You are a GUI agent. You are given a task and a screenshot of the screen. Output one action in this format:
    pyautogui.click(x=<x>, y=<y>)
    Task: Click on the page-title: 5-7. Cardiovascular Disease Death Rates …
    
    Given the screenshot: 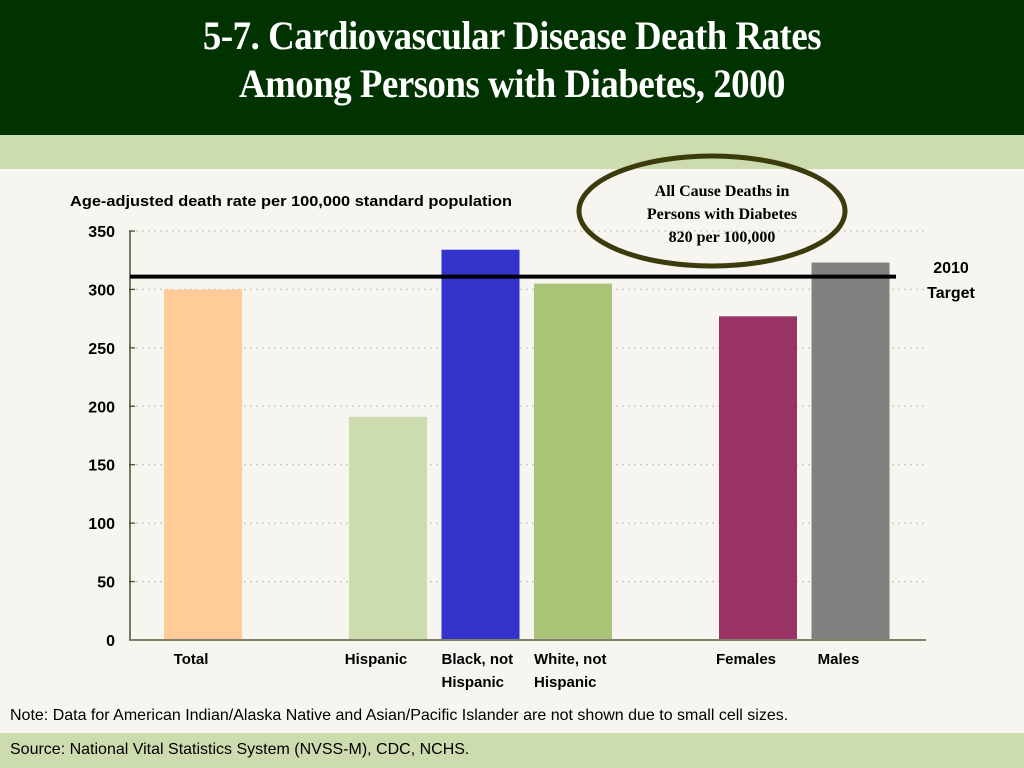 What is the action you would take?
    pyautogui.click(x=512, y=54)
    